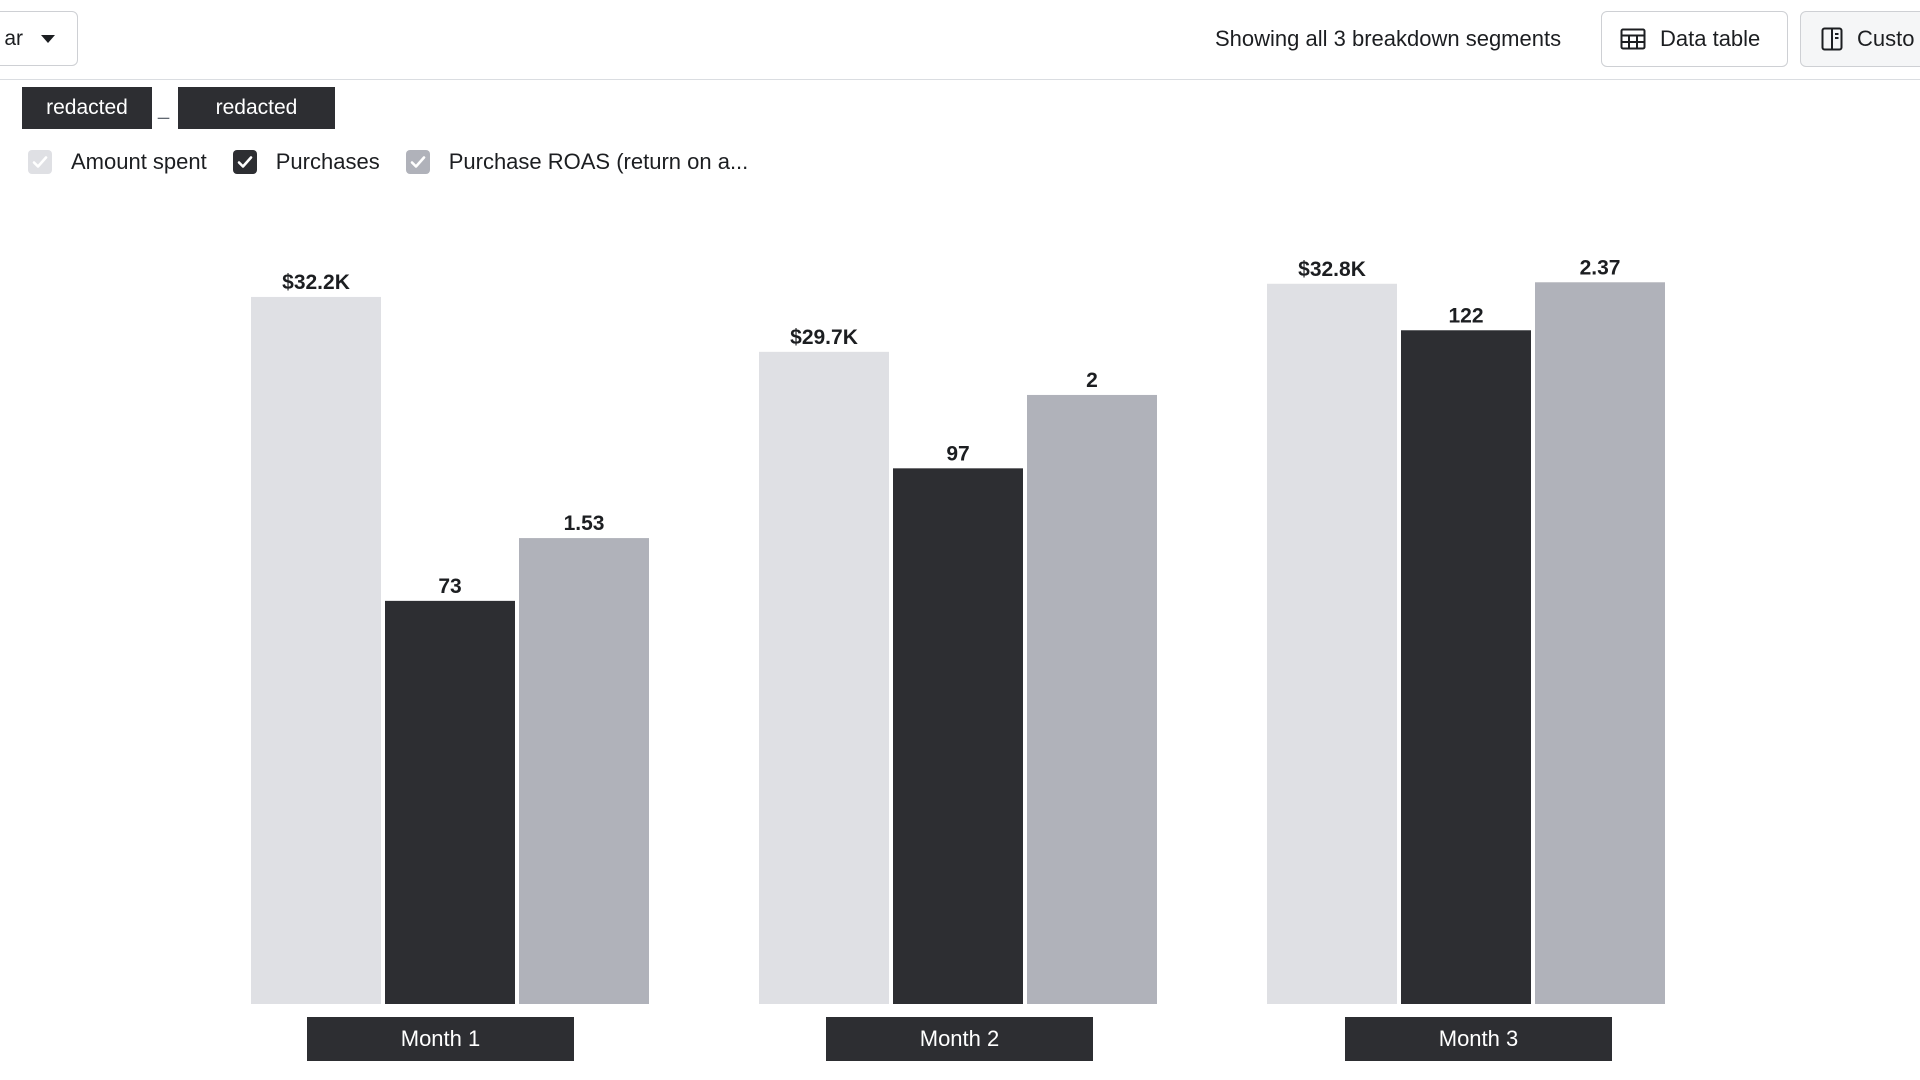  I want to click on bar-value-label: 2, so click(1092, 380).